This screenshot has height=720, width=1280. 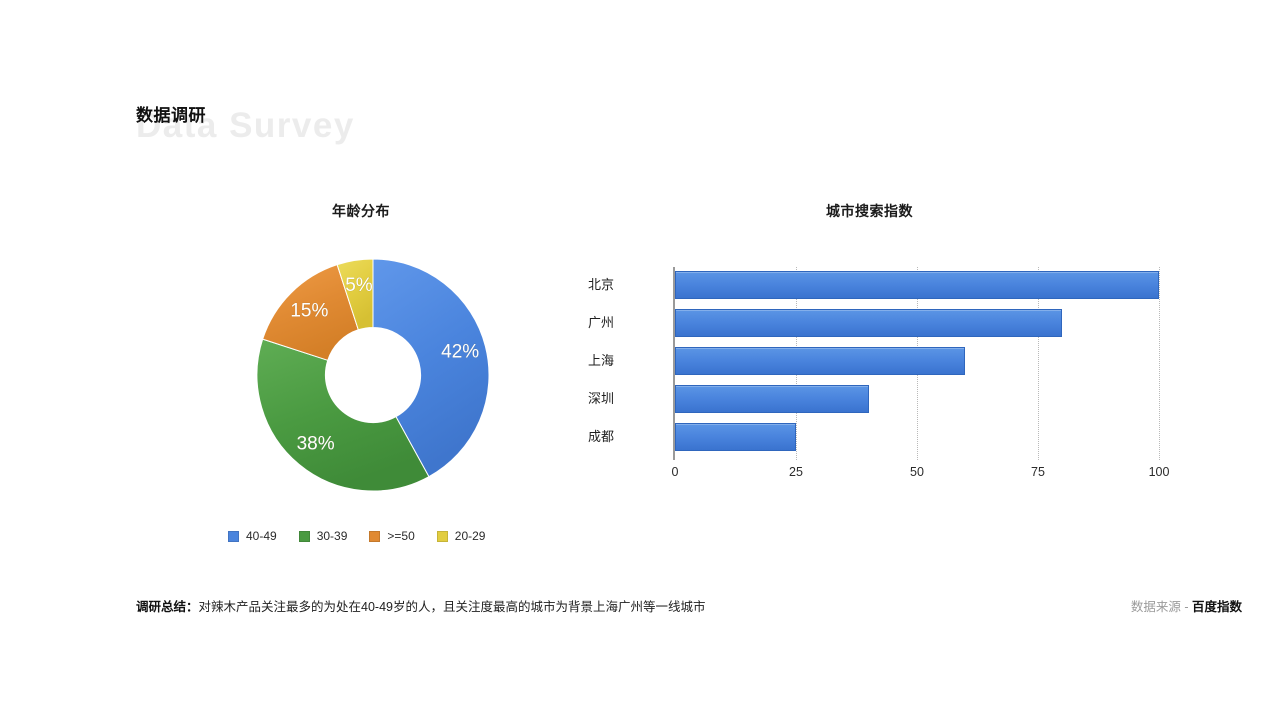 What do you see at coordinates (245, 125) in the screenshot?
I see `page-title-watermark: Data Survey` at bounding box center [245, 125].